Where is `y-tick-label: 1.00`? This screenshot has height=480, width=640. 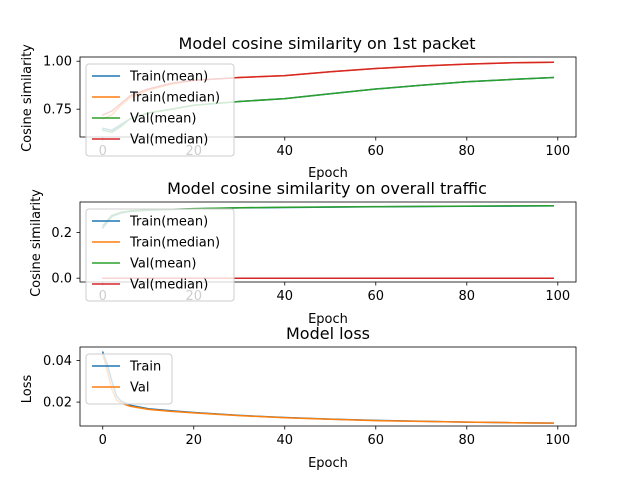
y-tick-label: 1.00 is located at coordinates (57, 62).